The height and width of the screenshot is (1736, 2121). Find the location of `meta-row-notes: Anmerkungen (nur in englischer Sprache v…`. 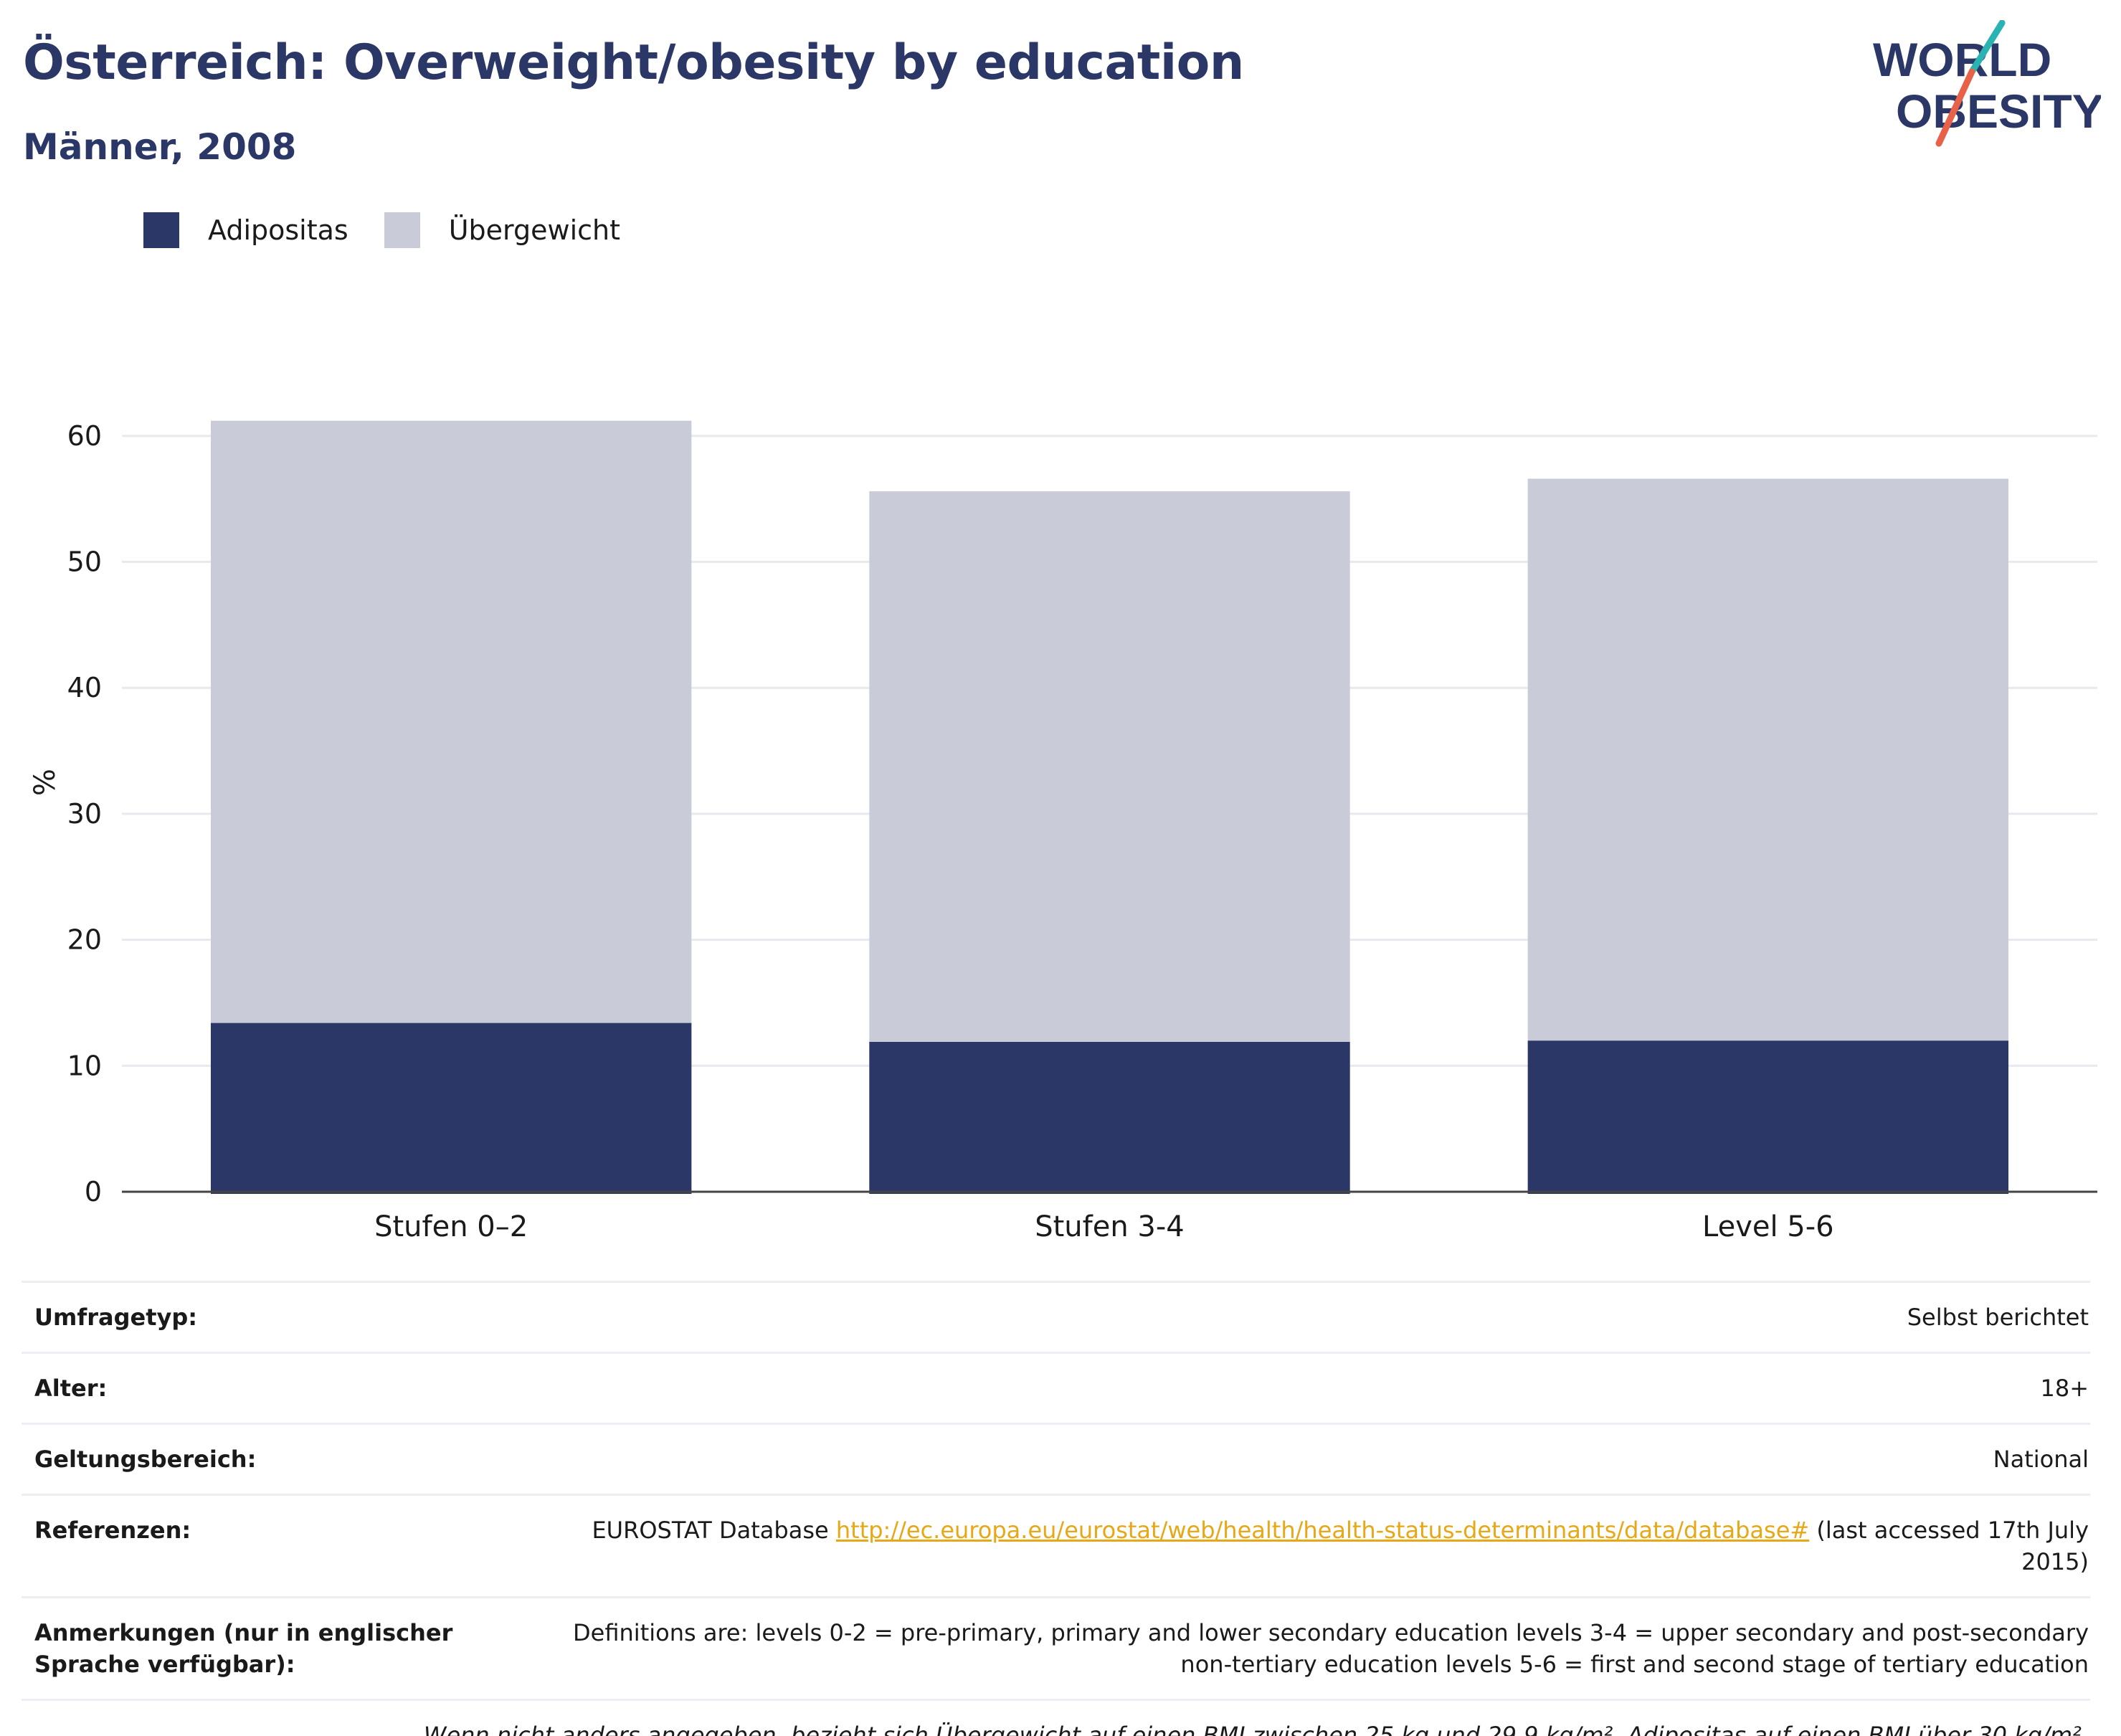

meta-row-notes: Anmerkungen (nur in englischer Sprache v… is located at coordinates (1056, 1648).